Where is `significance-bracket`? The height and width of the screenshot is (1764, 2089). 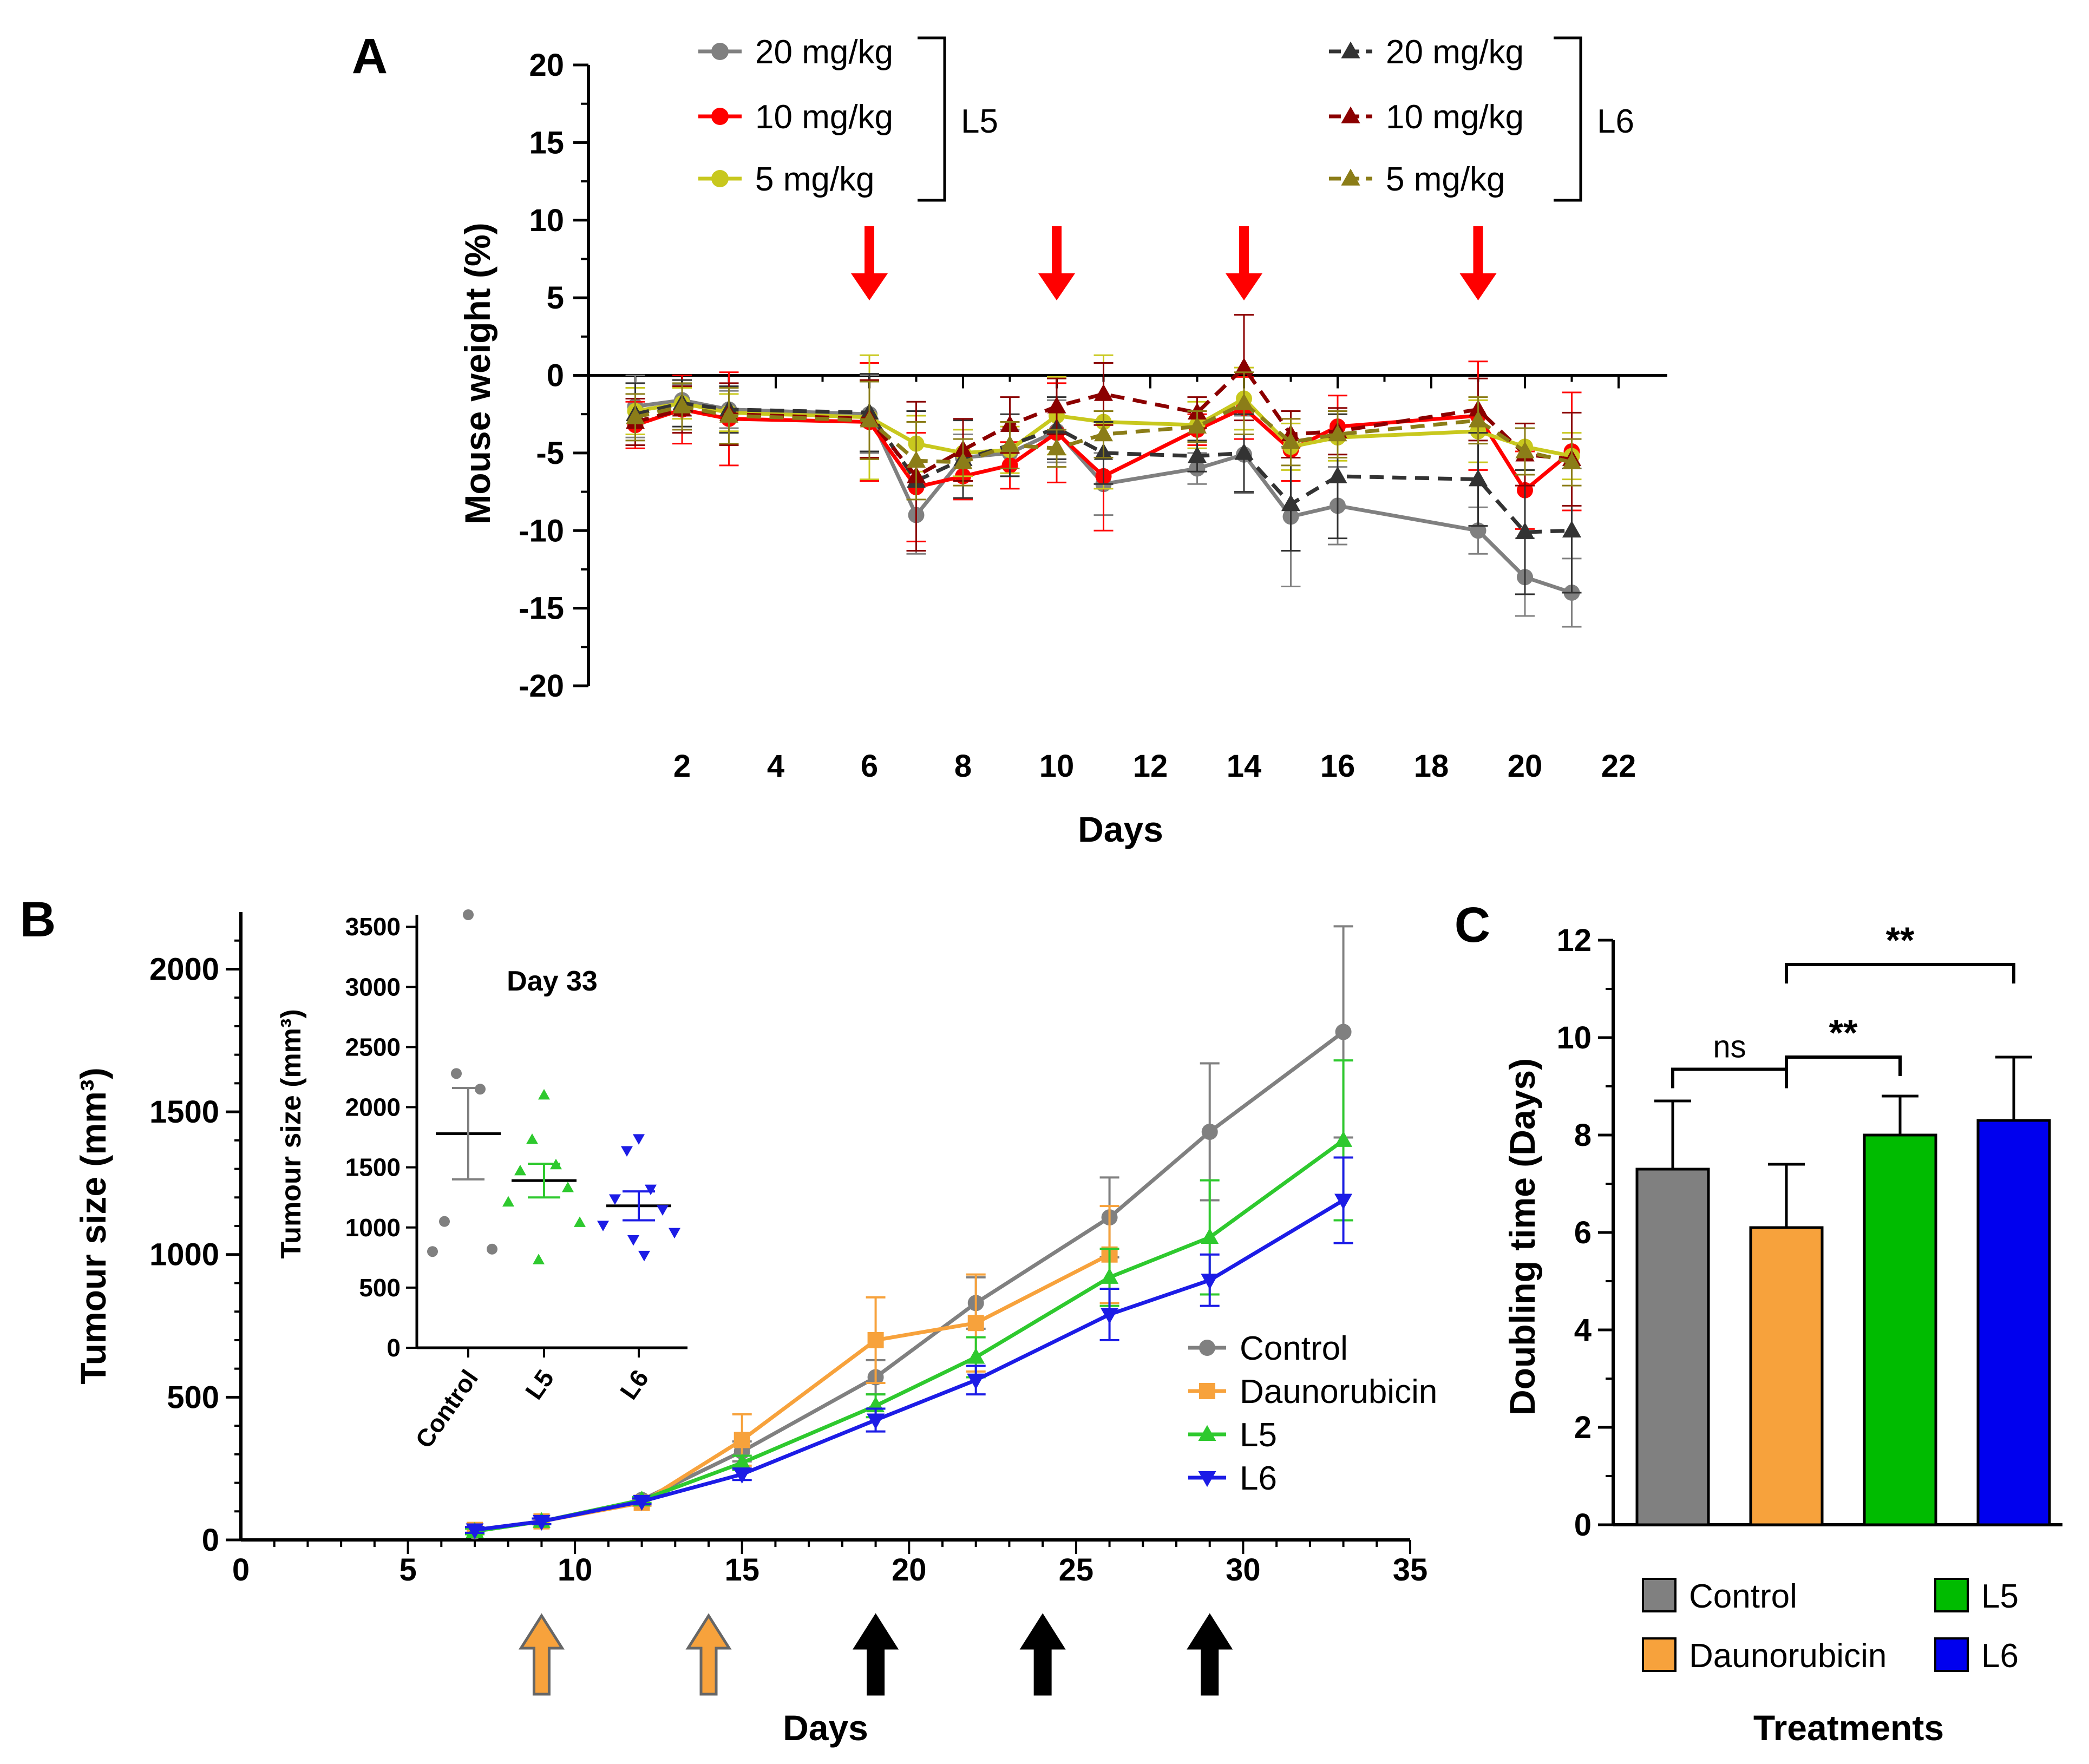 significance-bracket is located at coordinates (1729, 1078).